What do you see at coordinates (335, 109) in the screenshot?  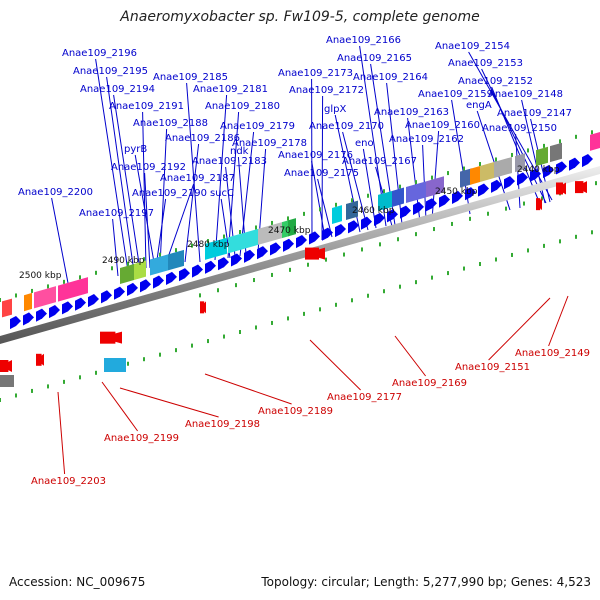 I see `gene-label: glpX` at bounding box center [335, 109].